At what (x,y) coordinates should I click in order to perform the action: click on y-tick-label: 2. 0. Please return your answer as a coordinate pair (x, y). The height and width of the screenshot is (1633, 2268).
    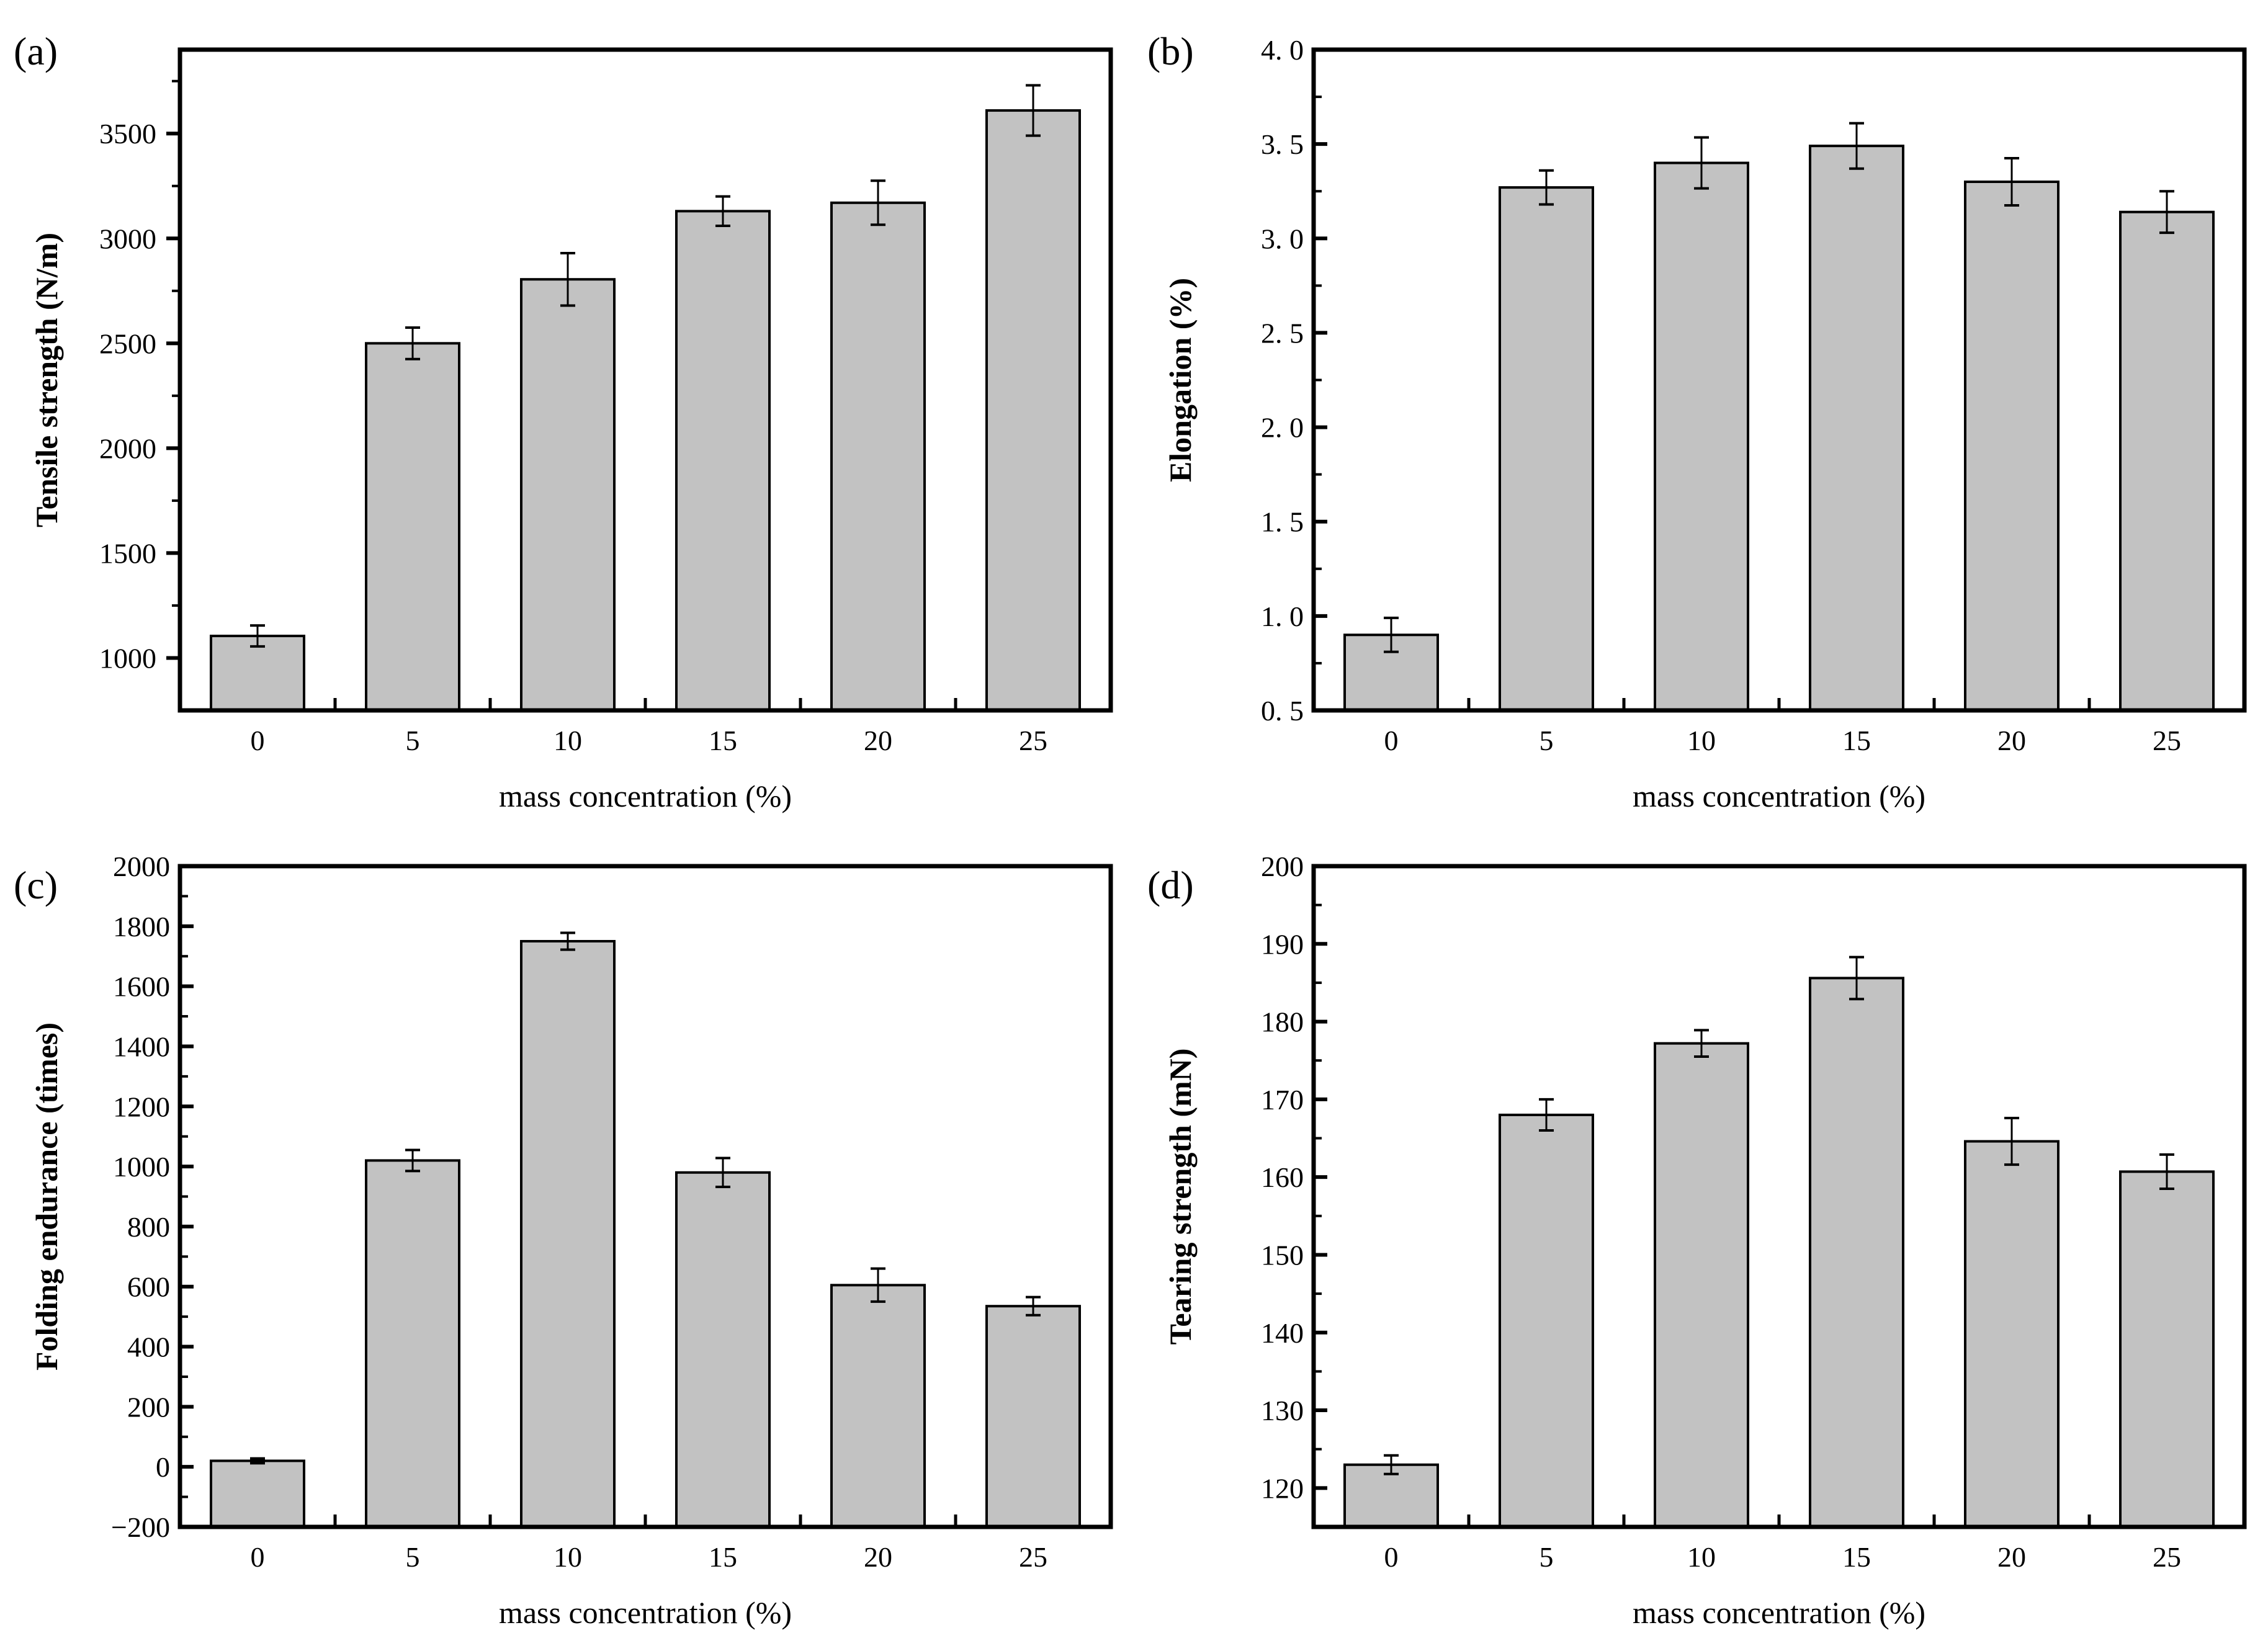
    Looking at the image, I should click on (1282, 428).